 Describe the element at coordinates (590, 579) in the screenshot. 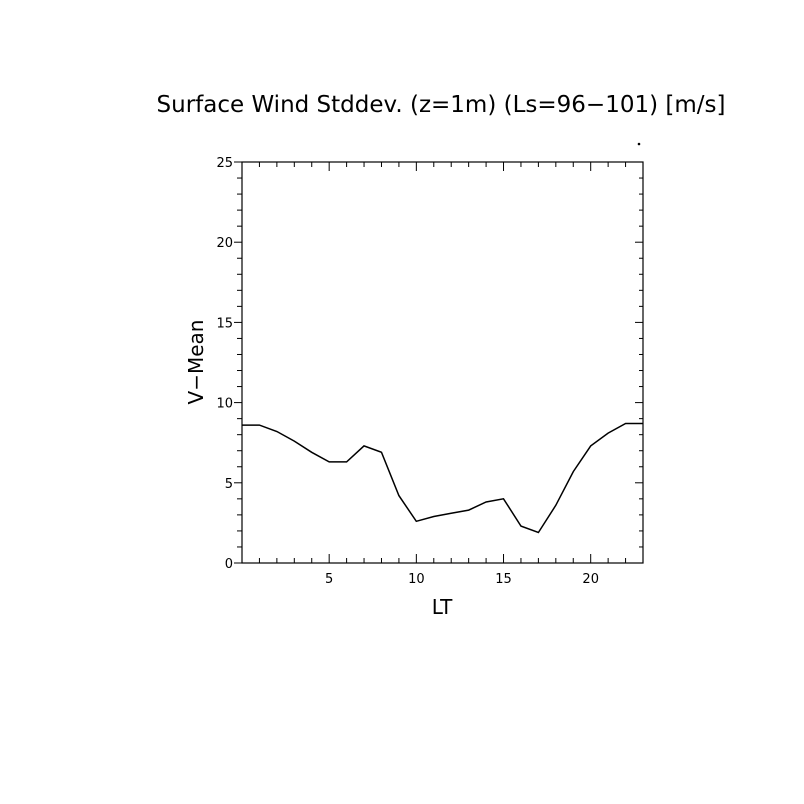

I see `x-tick-label: 20` at that location.